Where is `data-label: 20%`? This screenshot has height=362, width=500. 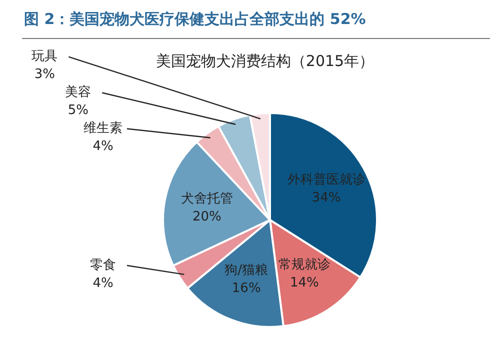 data-label: 20% is located at coordinates (207, 216).